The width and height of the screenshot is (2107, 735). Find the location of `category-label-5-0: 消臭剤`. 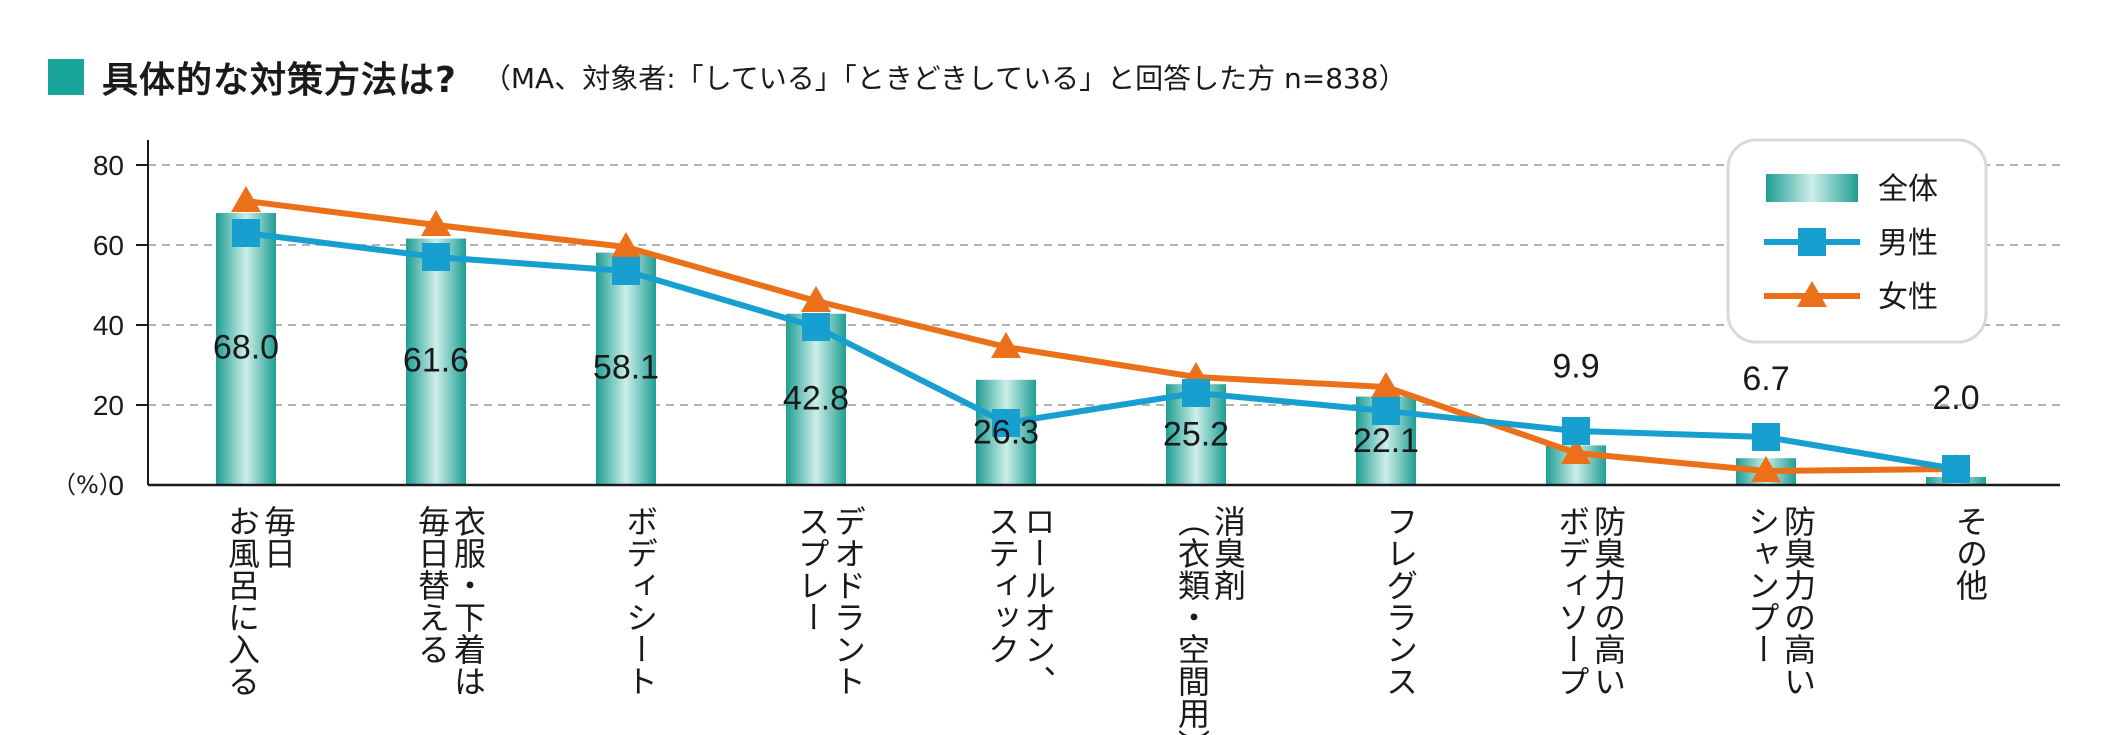

category-label-5-0: 消臭剤 is located at coordinates (1228, 553).